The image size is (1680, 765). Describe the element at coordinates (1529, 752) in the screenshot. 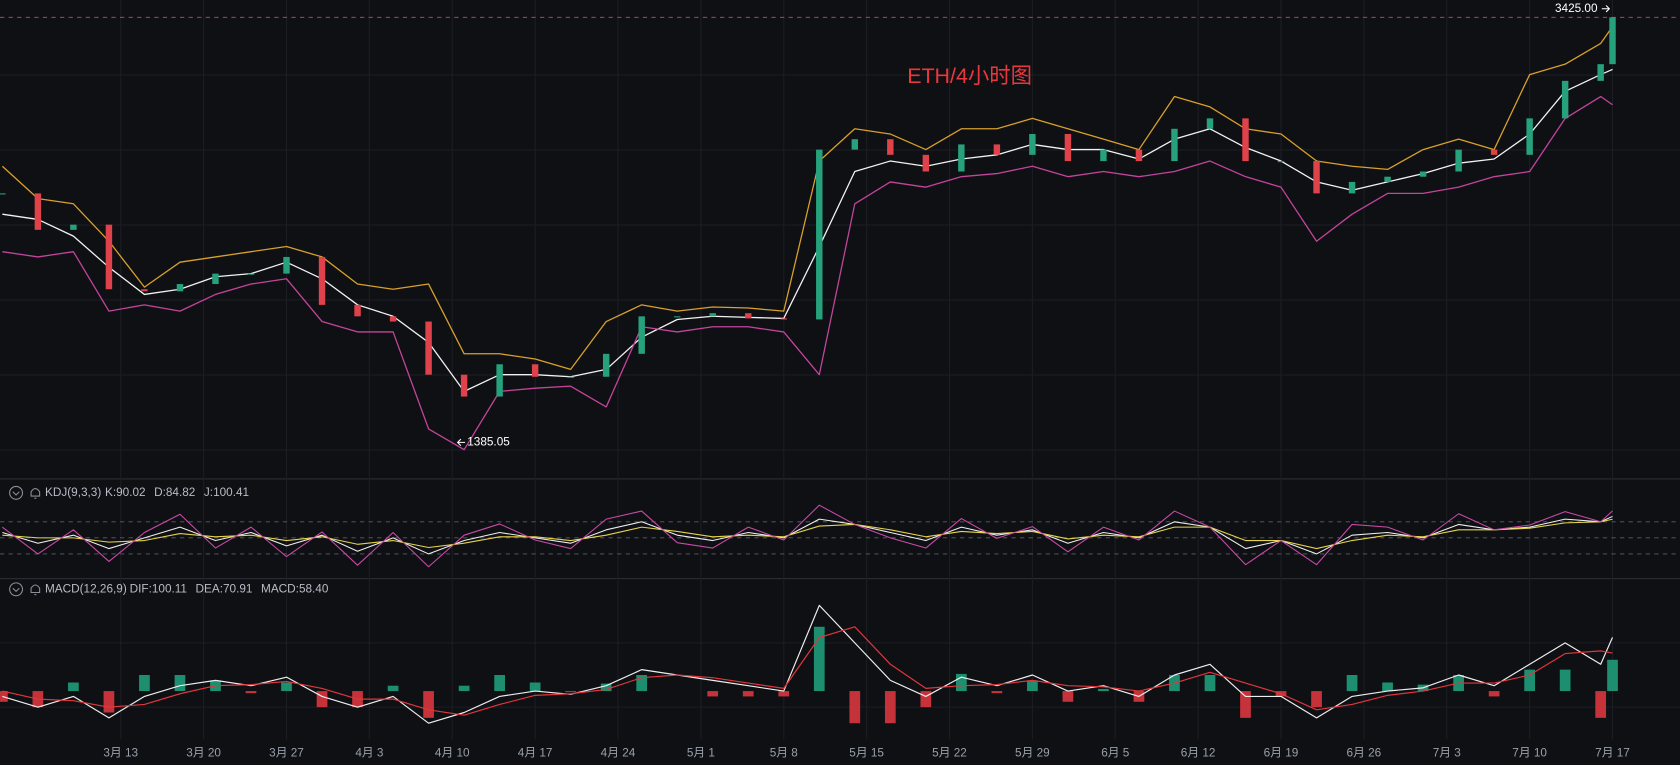

I see `x-tick-label: 7月 10` at that location.